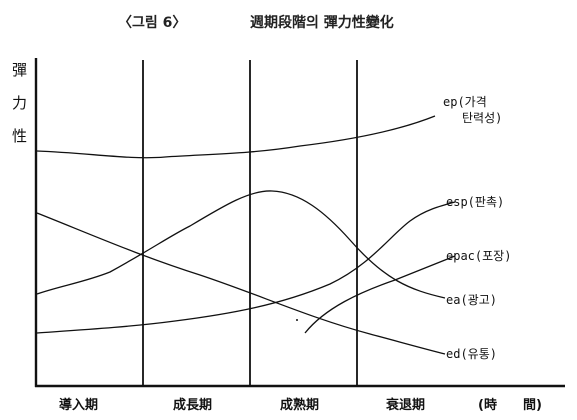 This screenshot has height=420, width=577. Describe the element at coordinates (19, 136) in the screenshot. I see `y-label-char-3: 性` at that location.